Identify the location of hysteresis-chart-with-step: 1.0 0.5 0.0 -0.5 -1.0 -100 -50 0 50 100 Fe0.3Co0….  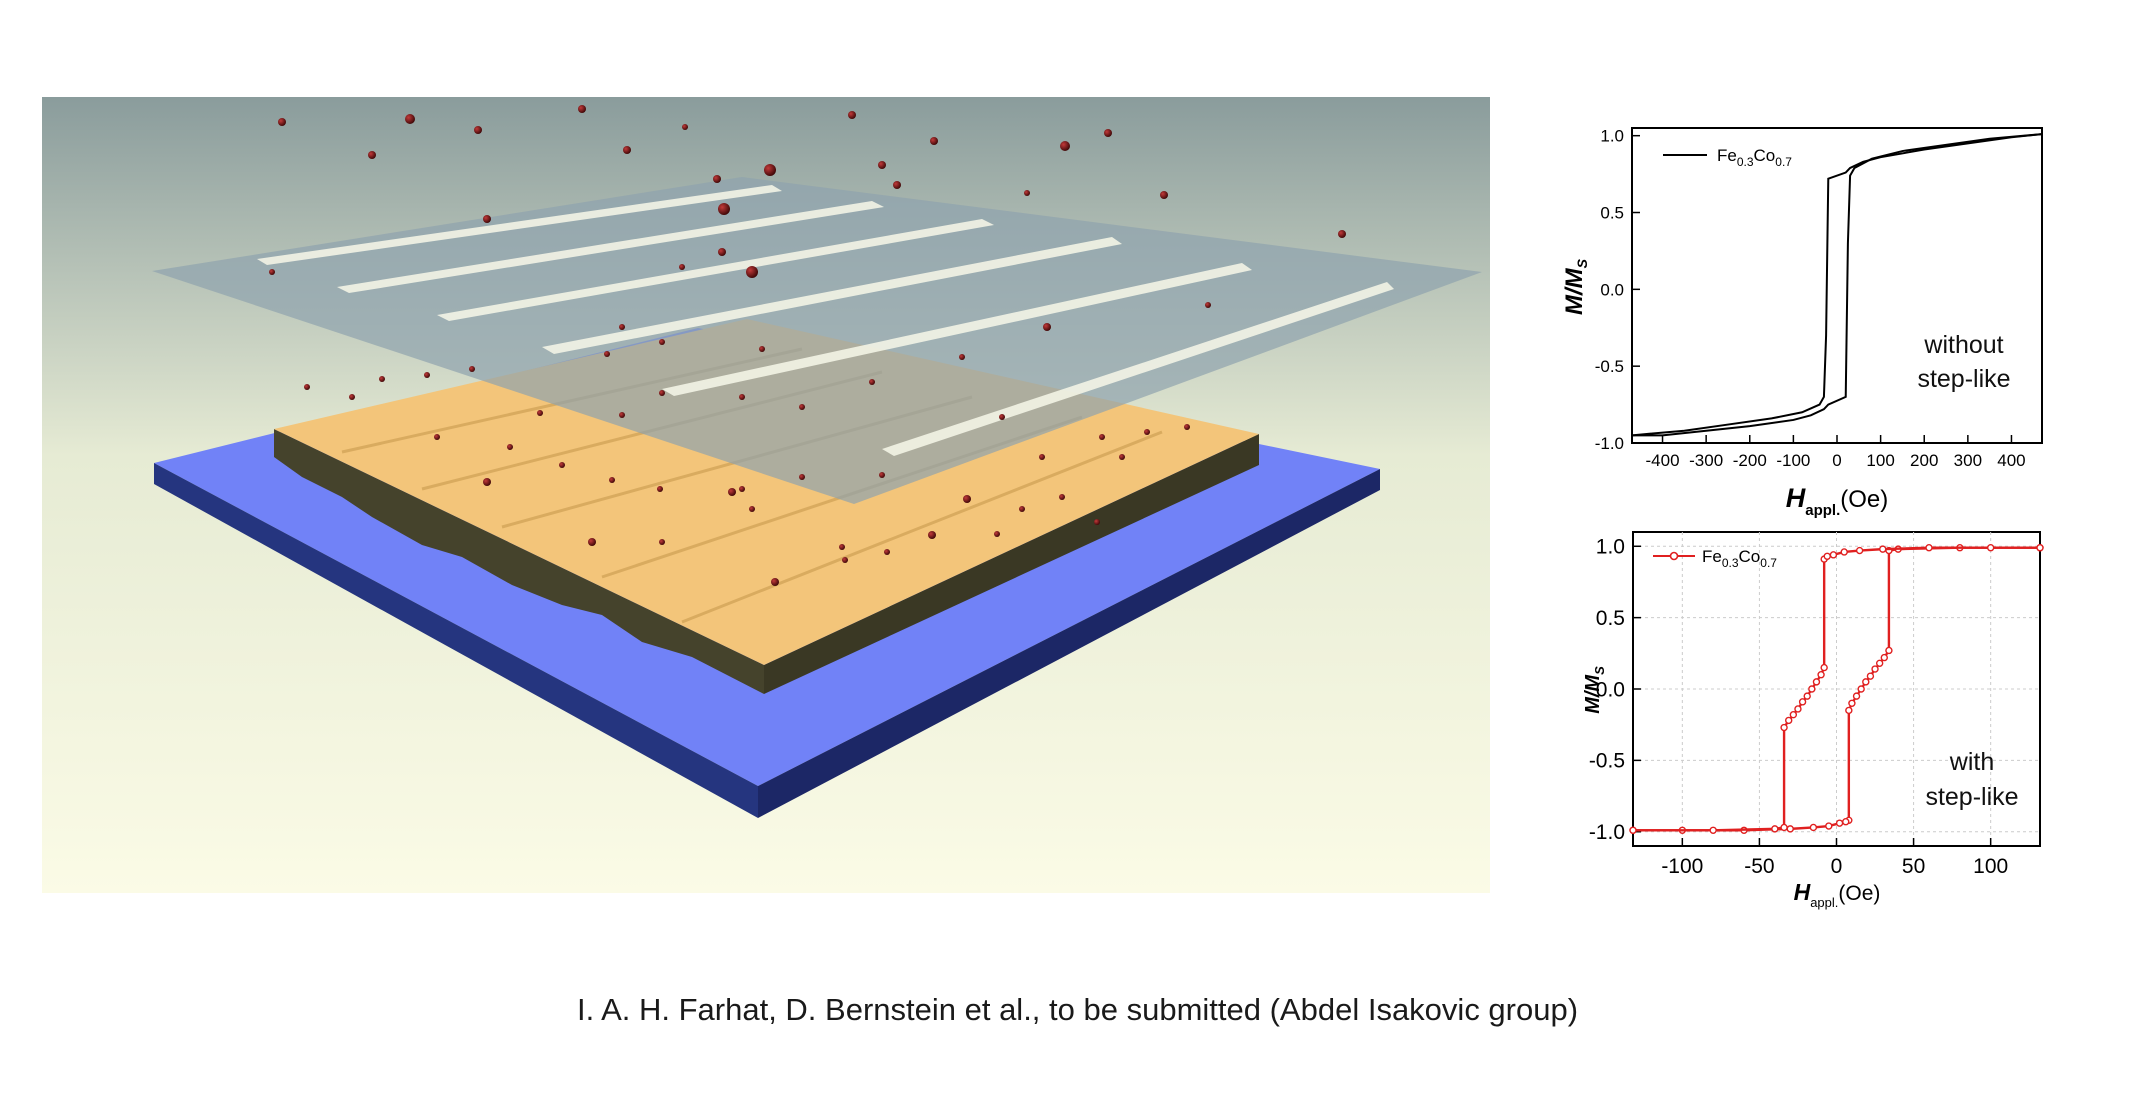
(1813, 720).